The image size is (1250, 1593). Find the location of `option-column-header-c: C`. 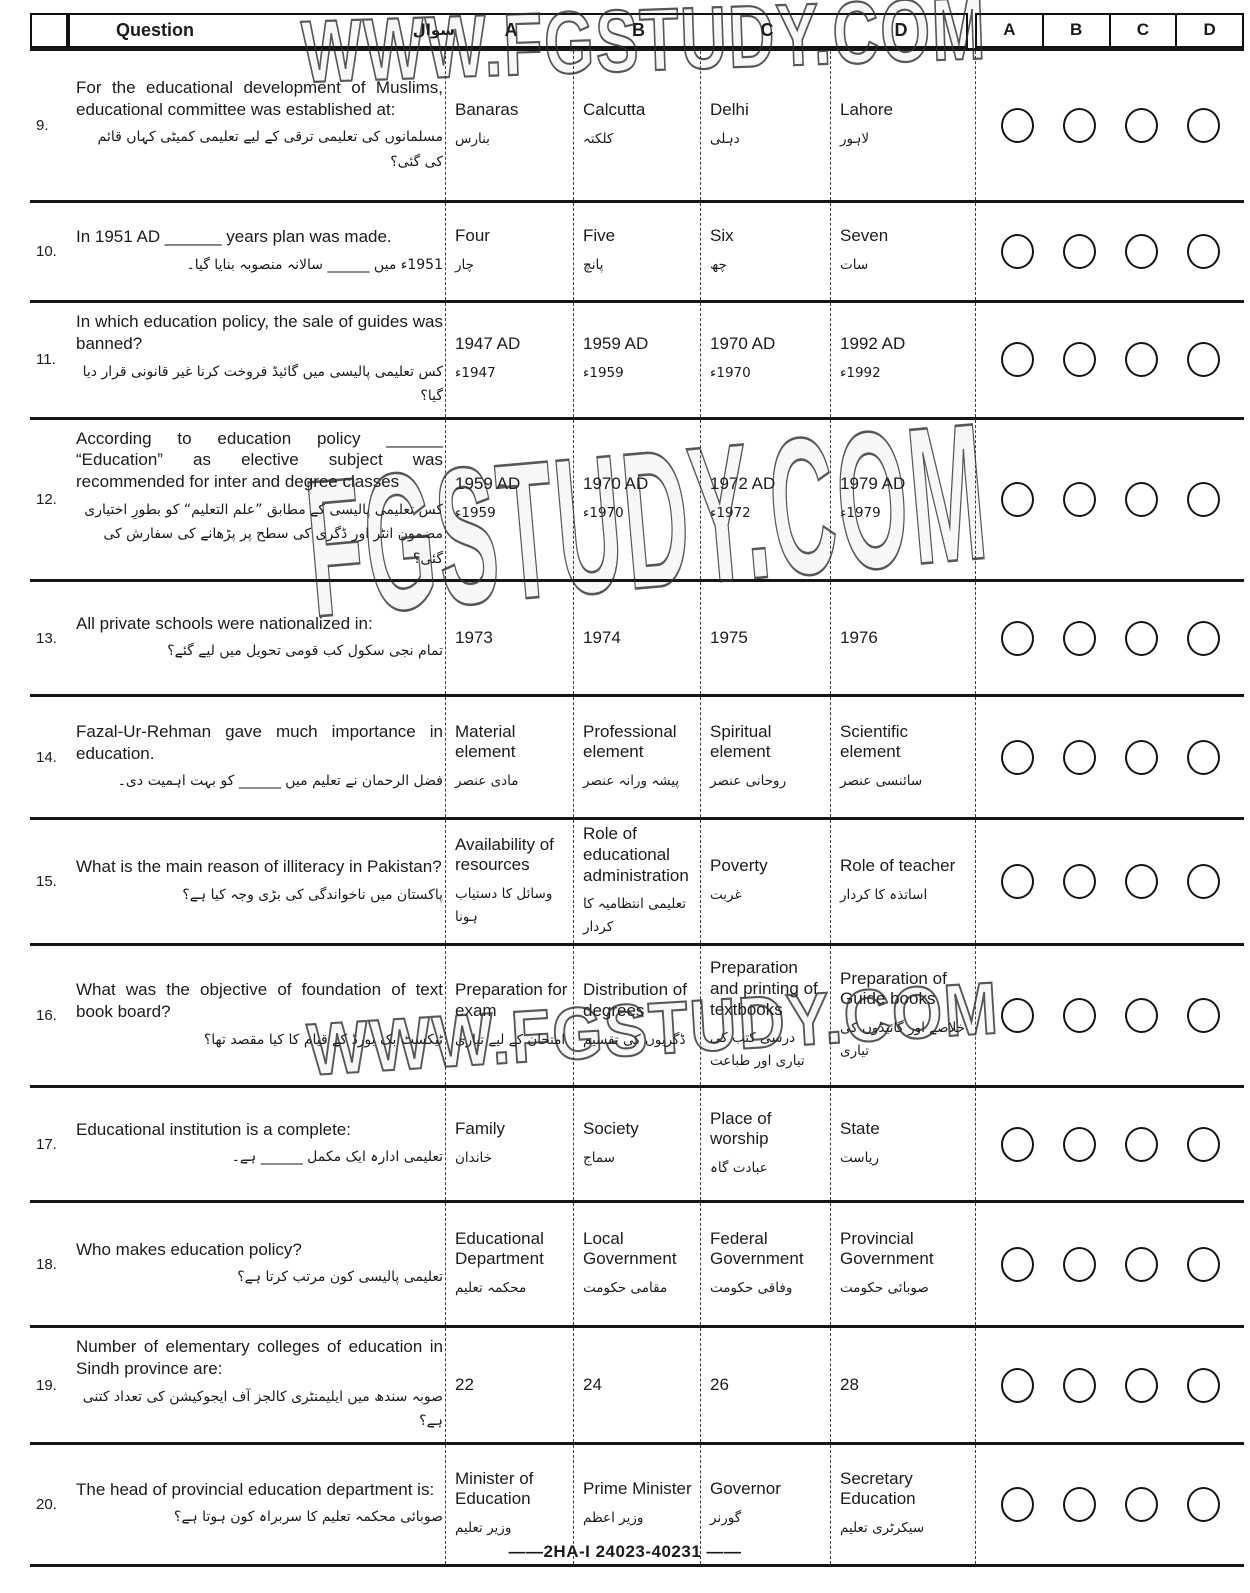

option-column-header-c: C is located at coordinates (767, 30).